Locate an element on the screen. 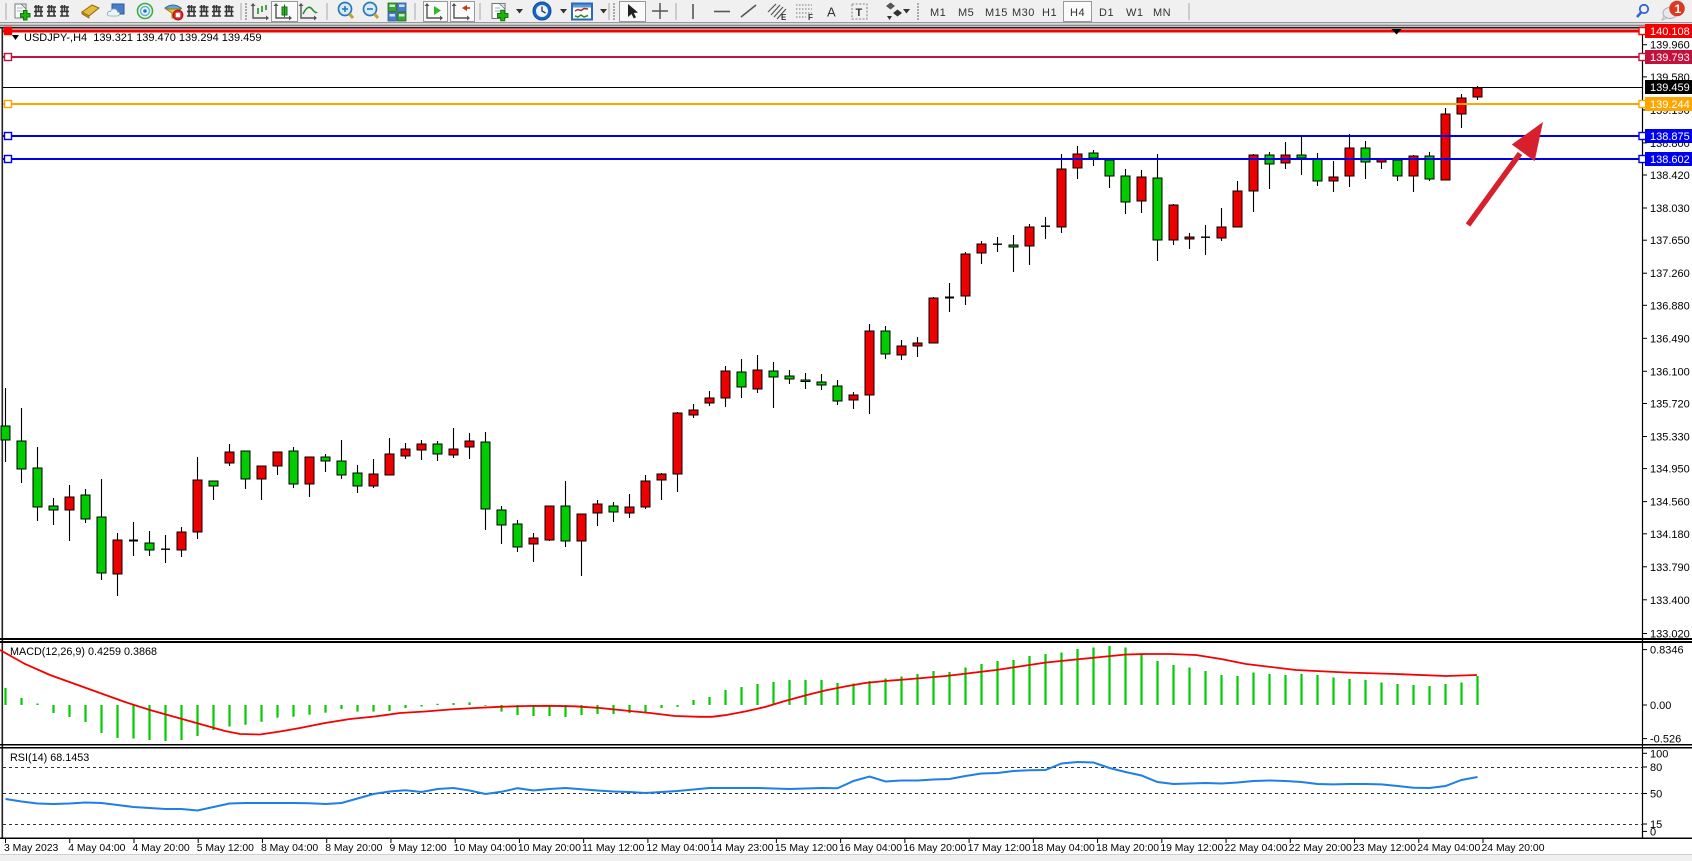  svg-text: 4 May 20:00 is located at coordinates (160, 848).